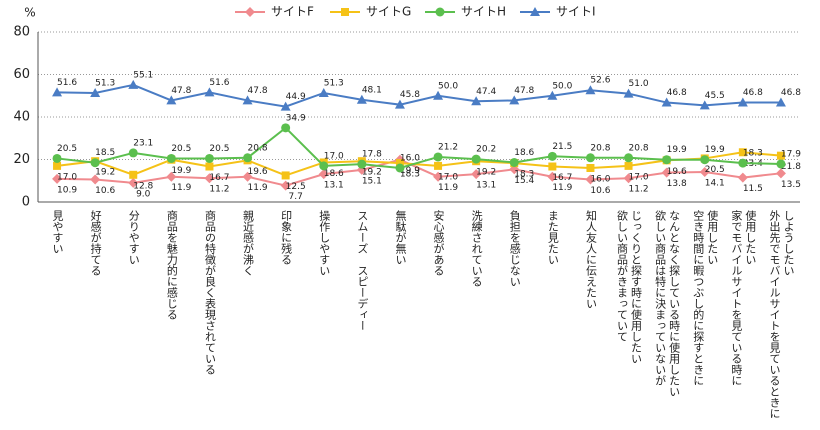 The height and width of the screenshot is (430, 820). Describe the element at coordinates (486, 150) in the screenshot. I see `value-label: 20.2` at that location.